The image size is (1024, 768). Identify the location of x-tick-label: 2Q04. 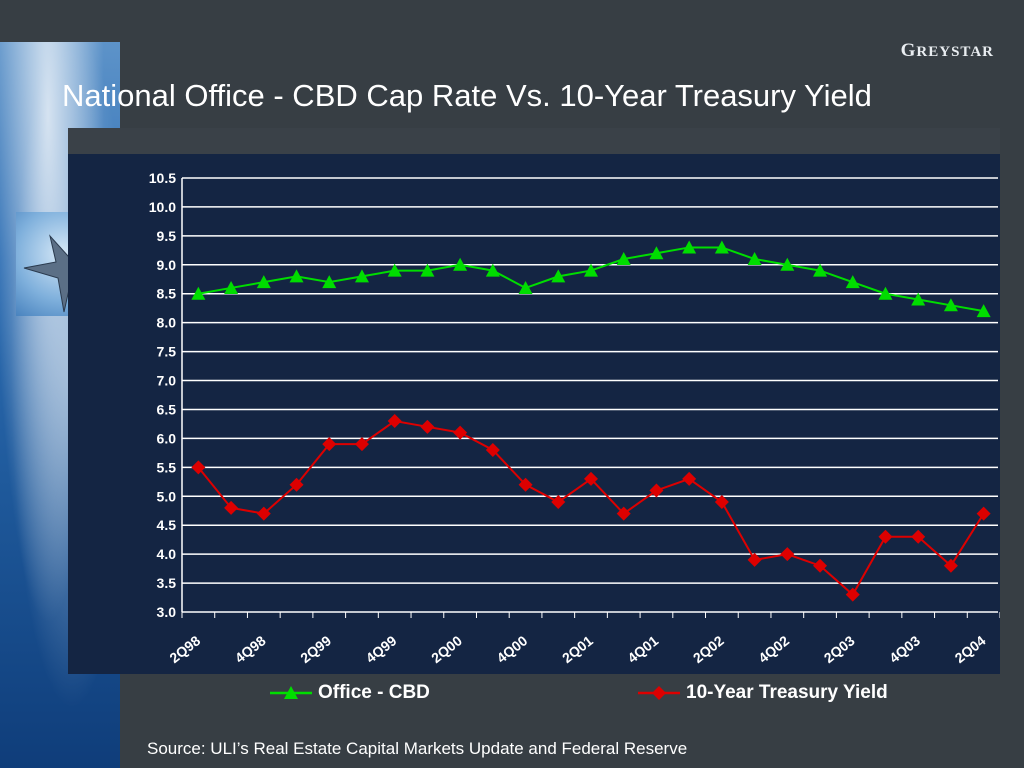
(970, 649).